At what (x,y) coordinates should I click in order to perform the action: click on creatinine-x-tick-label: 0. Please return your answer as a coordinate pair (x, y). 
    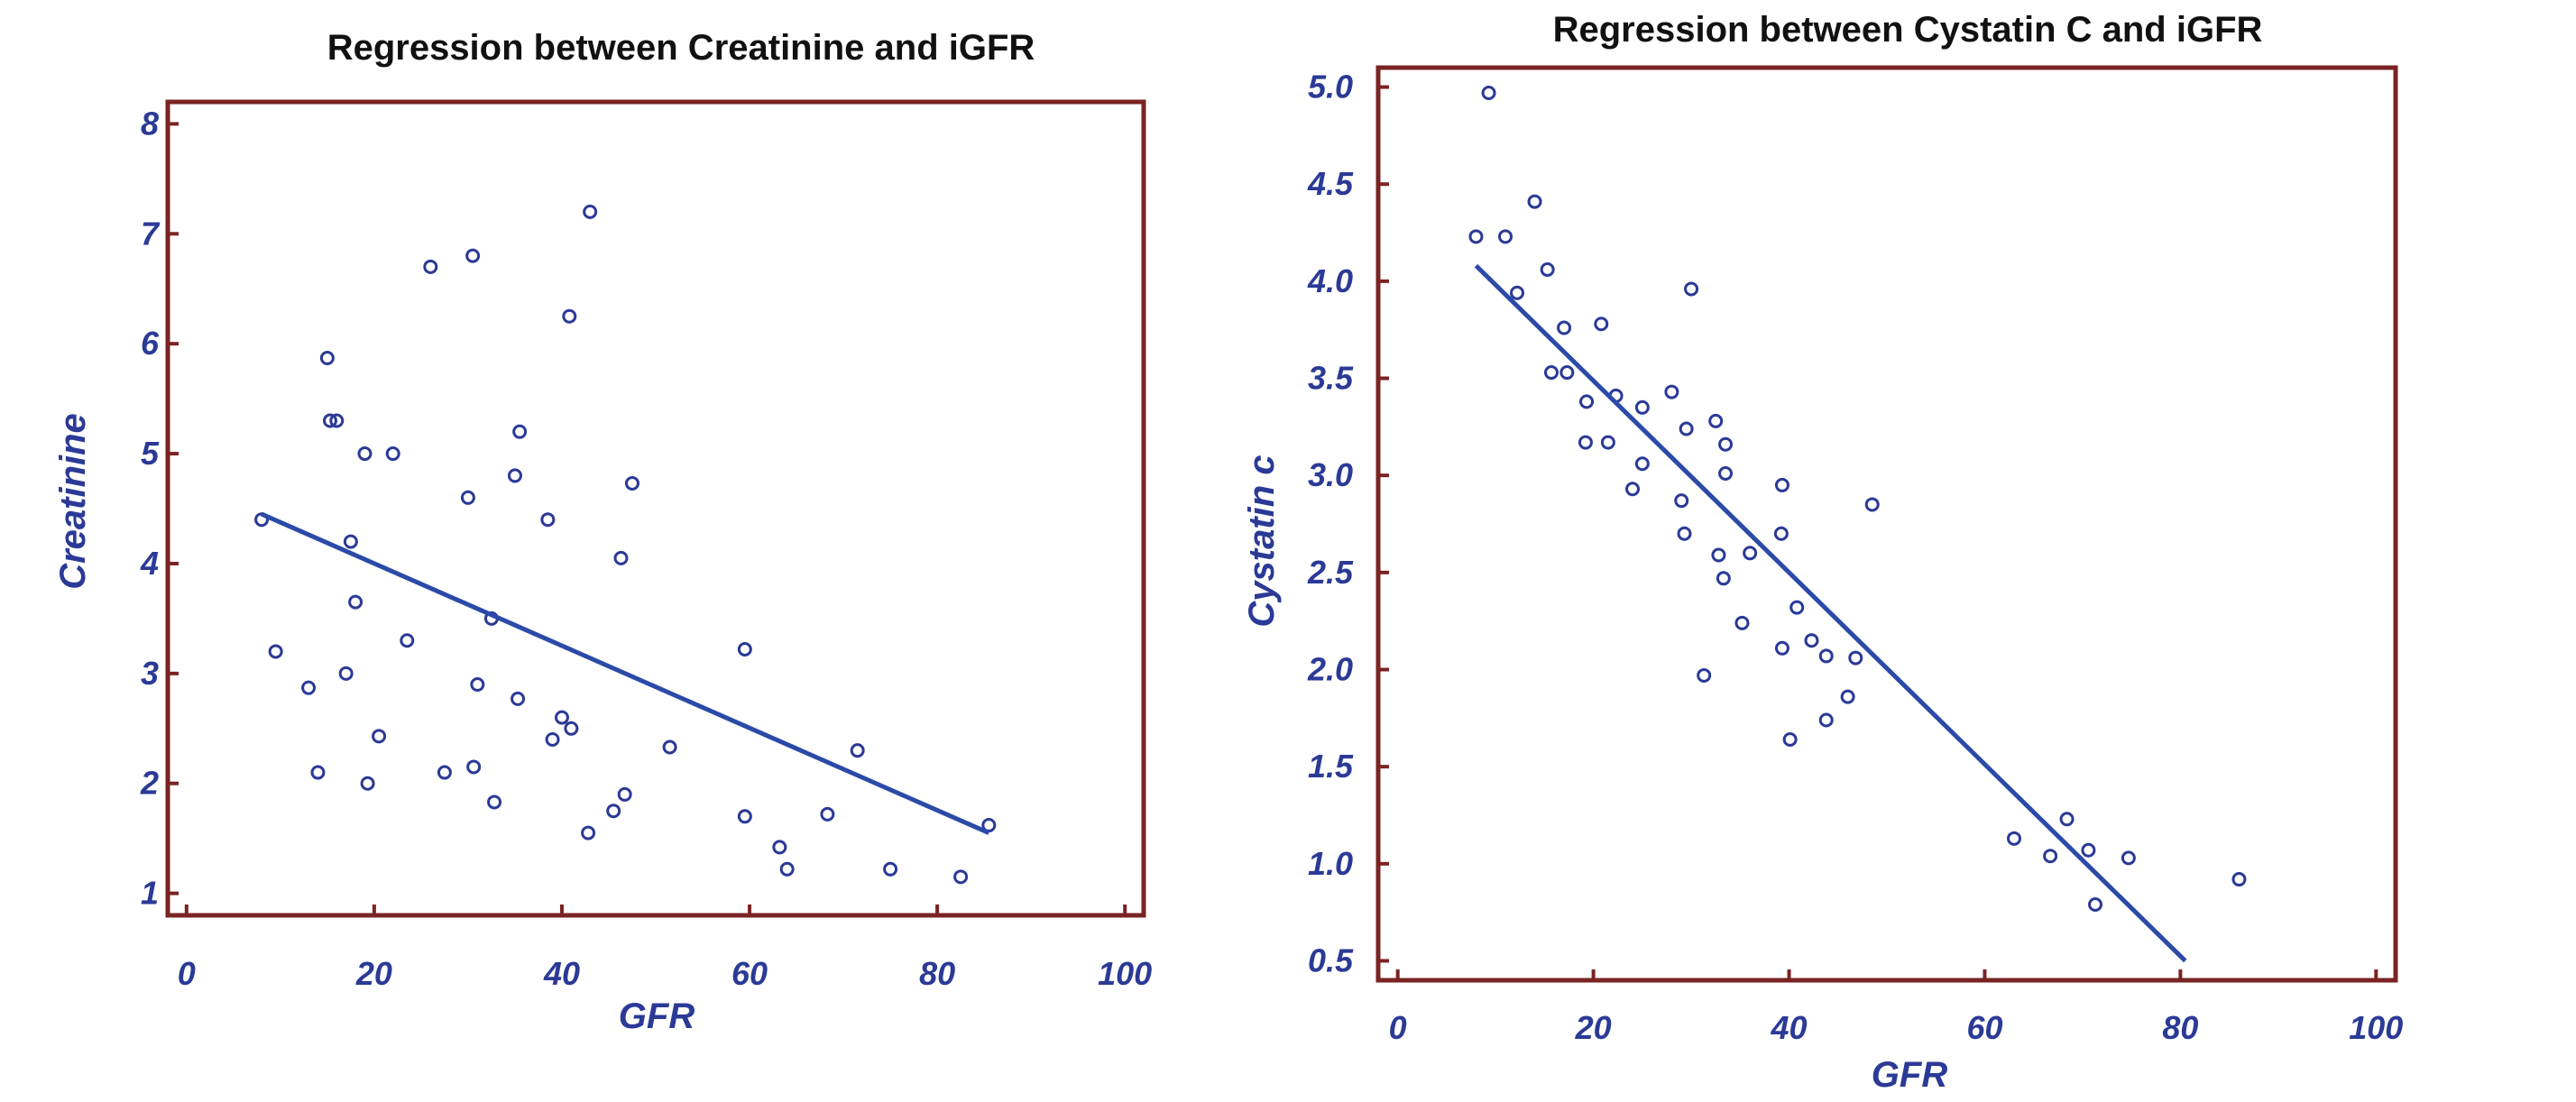
    Looking at the image, I should click on (187, 973).